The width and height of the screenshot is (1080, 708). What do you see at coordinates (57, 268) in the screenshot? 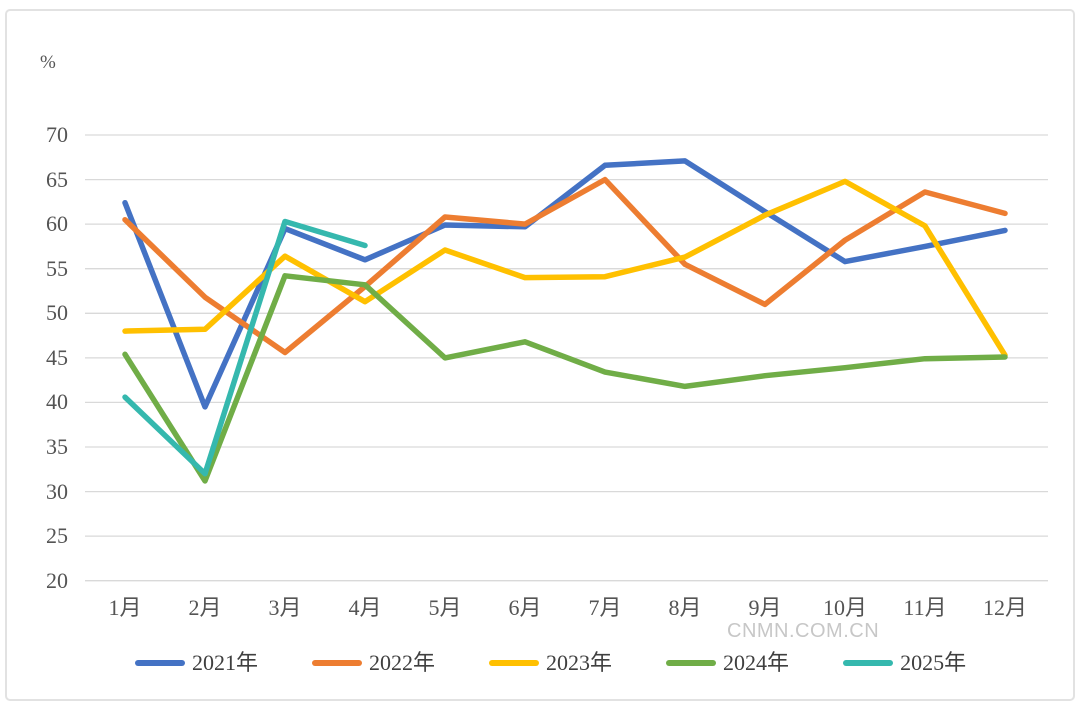
I see `y-tick-label: 55` at bounding box center [57, 268].